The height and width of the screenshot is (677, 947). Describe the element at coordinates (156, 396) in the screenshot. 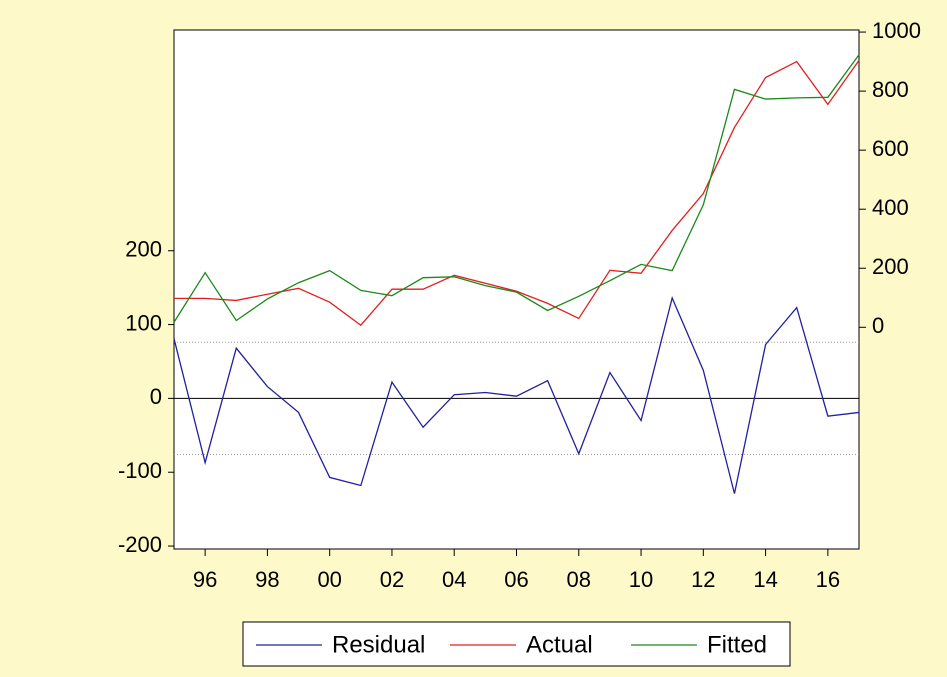

I see `y-tick-label: 0` at that location.